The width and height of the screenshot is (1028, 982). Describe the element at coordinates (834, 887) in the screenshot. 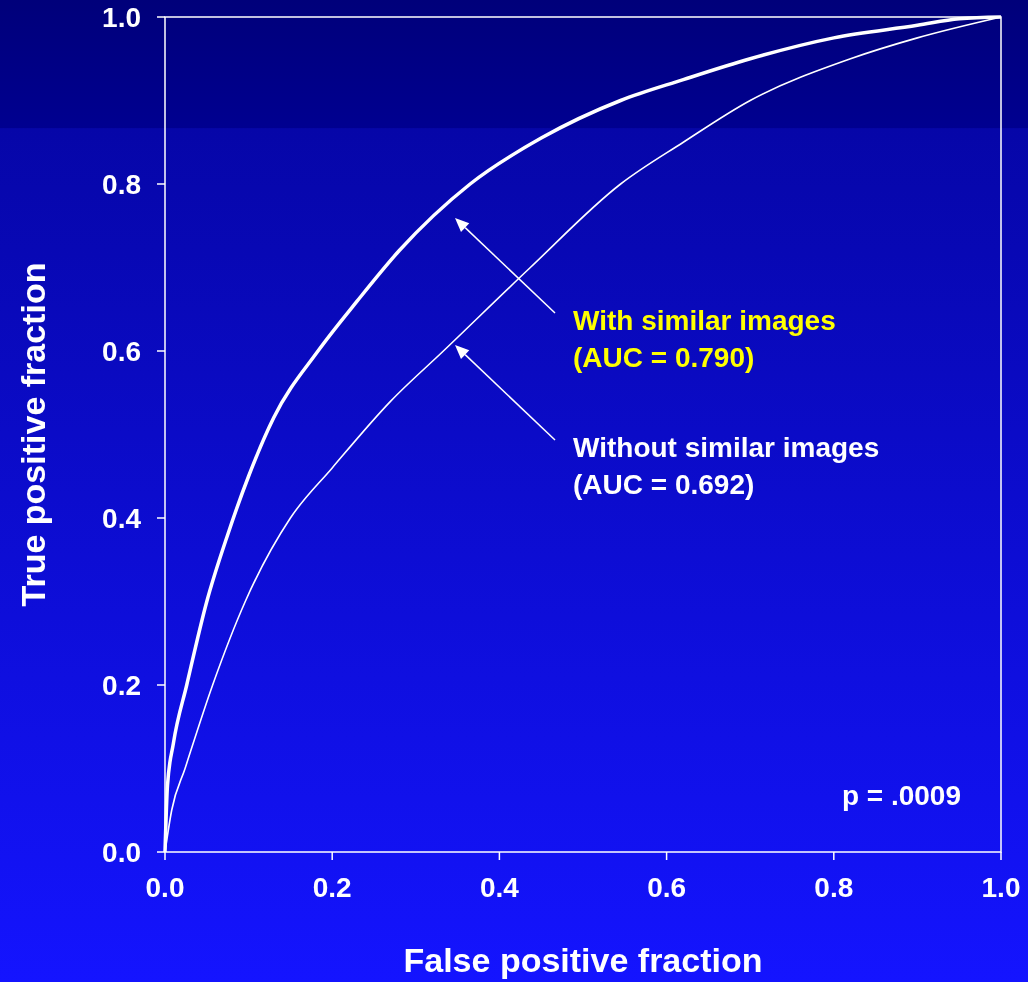

I see `x-tick-label: 0.8` at that location.